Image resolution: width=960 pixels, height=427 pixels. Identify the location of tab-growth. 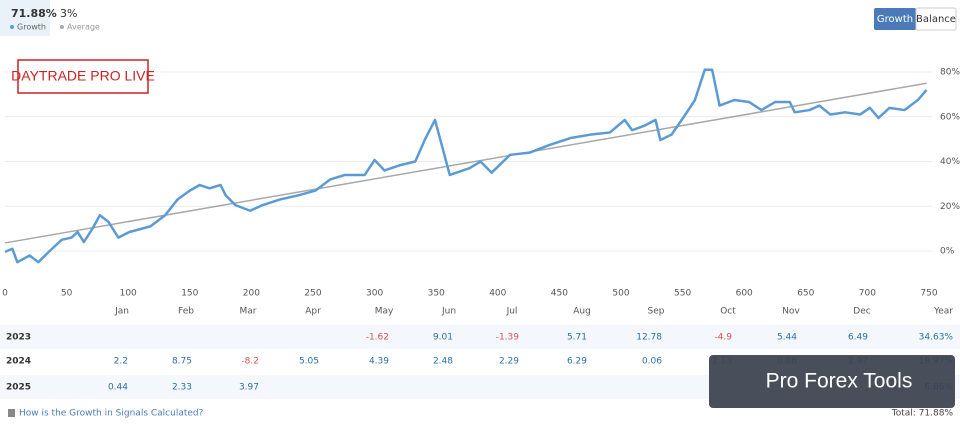
(895, 19).